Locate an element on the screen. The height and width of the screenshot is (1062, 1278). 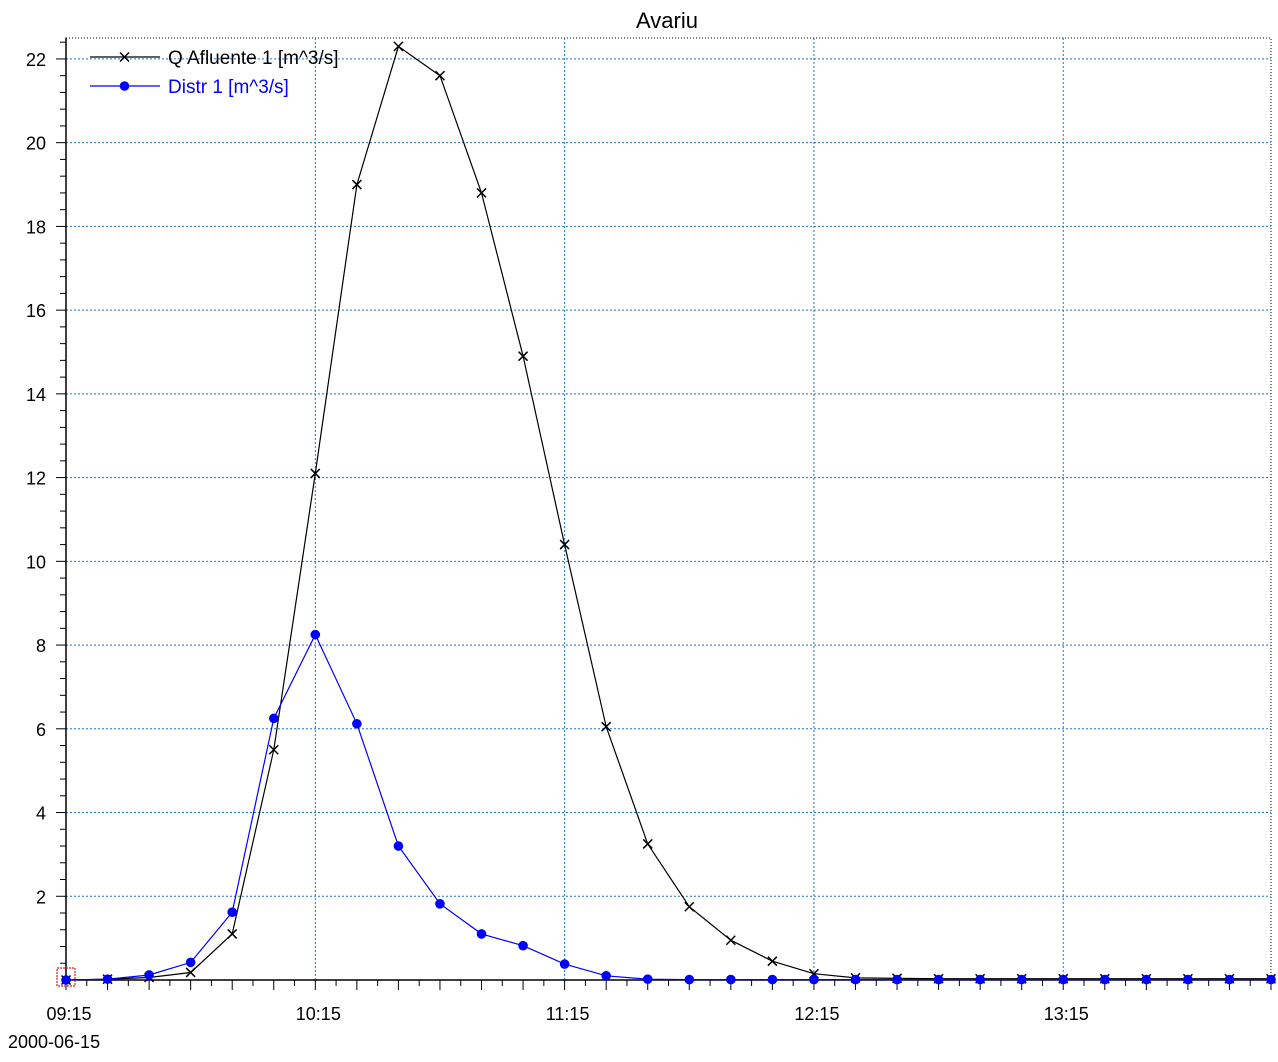
legend-label: Q Afluente 1 [m^3/s] is located at coordinates (253, 58).